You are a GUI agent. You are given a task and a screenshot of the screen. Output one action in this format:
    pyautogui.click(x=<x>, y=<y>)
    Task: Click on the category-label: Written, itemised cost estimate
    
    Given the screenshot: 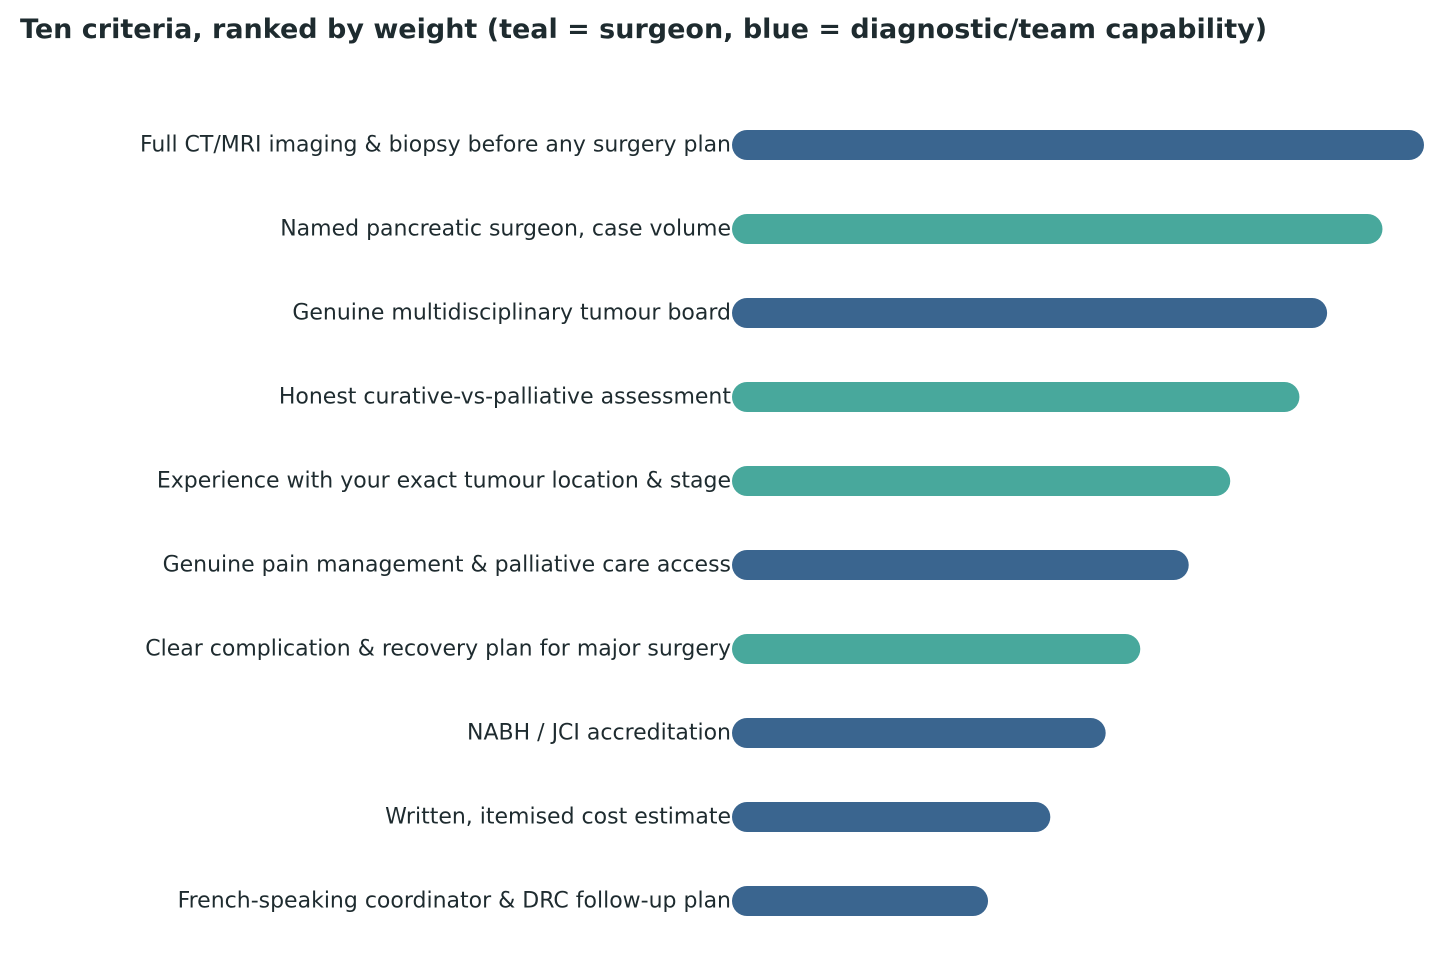 What is the action you would take?
    pyautogui.click(x=558, y=817)
    